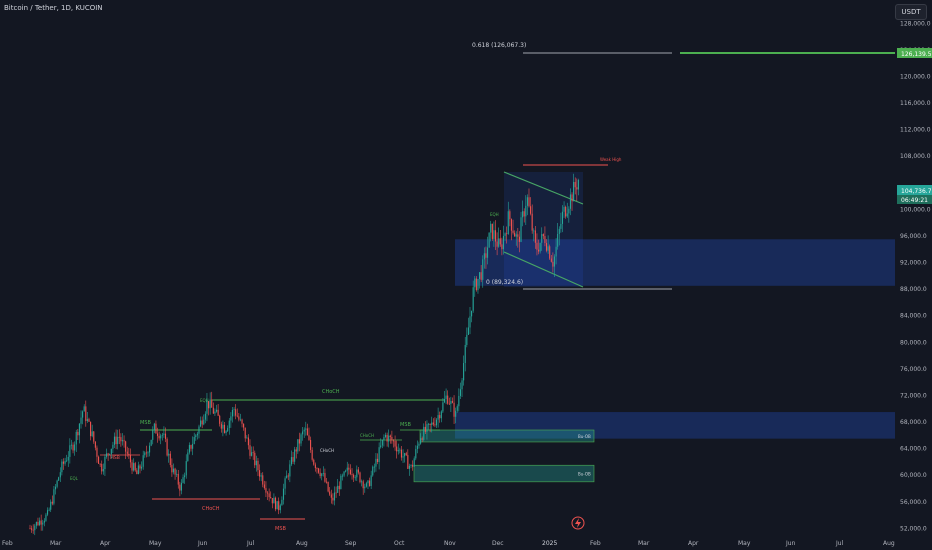  Describe the element at coordinates (915, 130) in the screenshot. I see `y-tick-label: 112,000.0` at that location.